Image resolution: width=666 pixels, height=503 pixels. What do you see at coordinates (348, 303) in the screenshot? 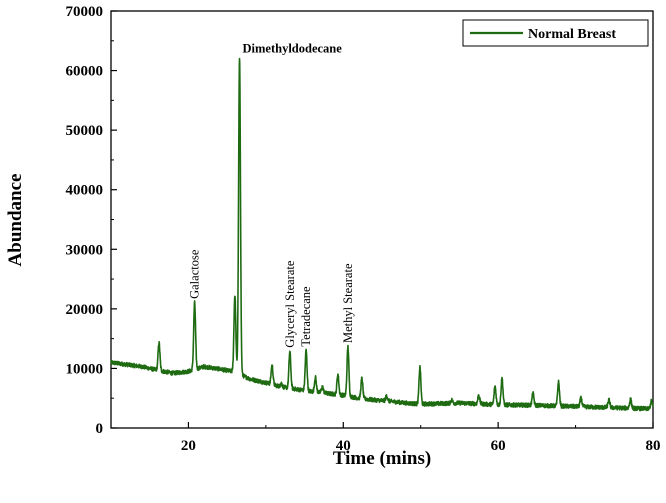
I see `peak-label: Methyl Stearate` at bounding box center [348, 303].